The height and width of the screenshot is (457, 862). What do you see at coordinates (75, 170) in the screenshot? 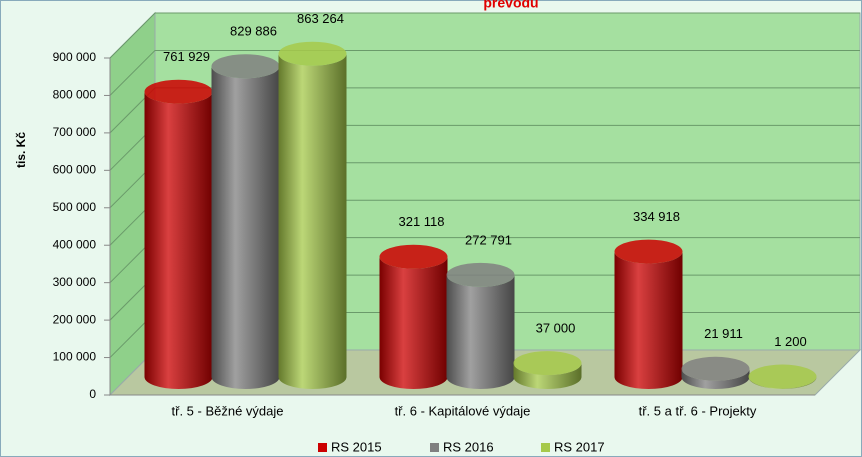
I see `y-tick-label: 600 000` at bounding box center [75, 170].